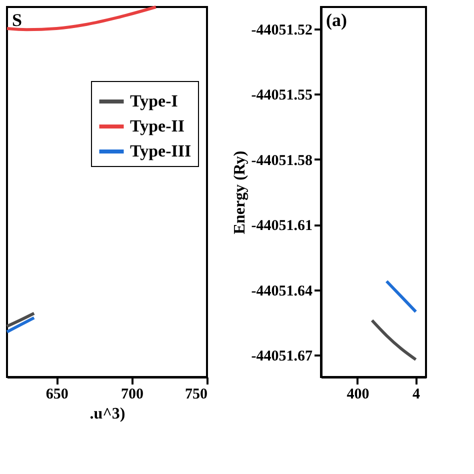  What do you see at coordinates (281, 160) in the screenshot?
I see `y-tick-label: -44051.58` at bounding box center [281, 160].